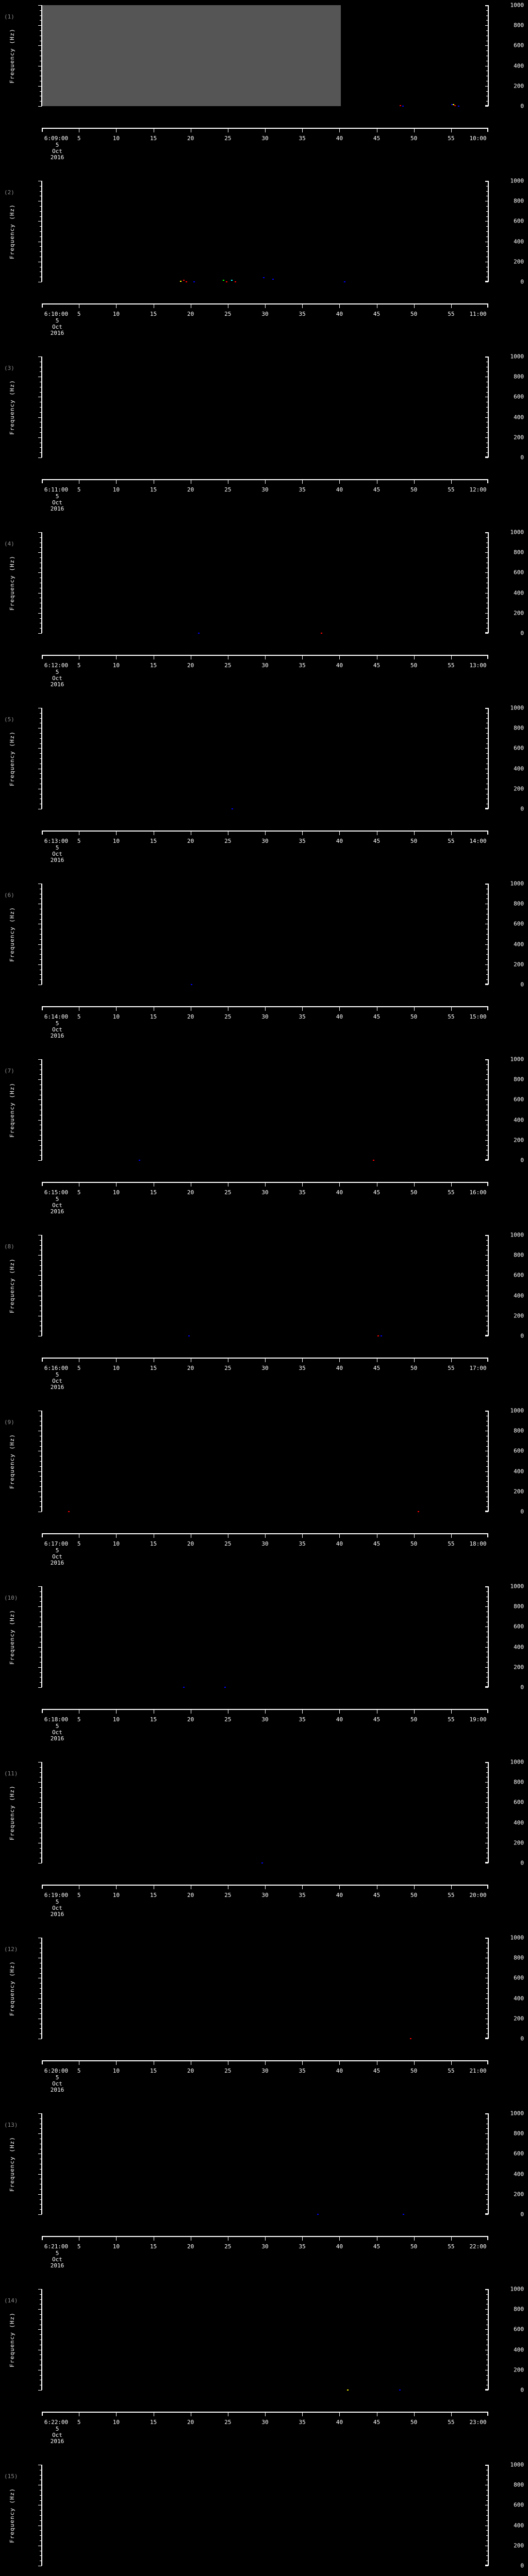 This screenshot has height=2576, width=528. Describe the element at coordinates (190, 841) in the screenshot. I see `x-tick-label: 20` at that location.